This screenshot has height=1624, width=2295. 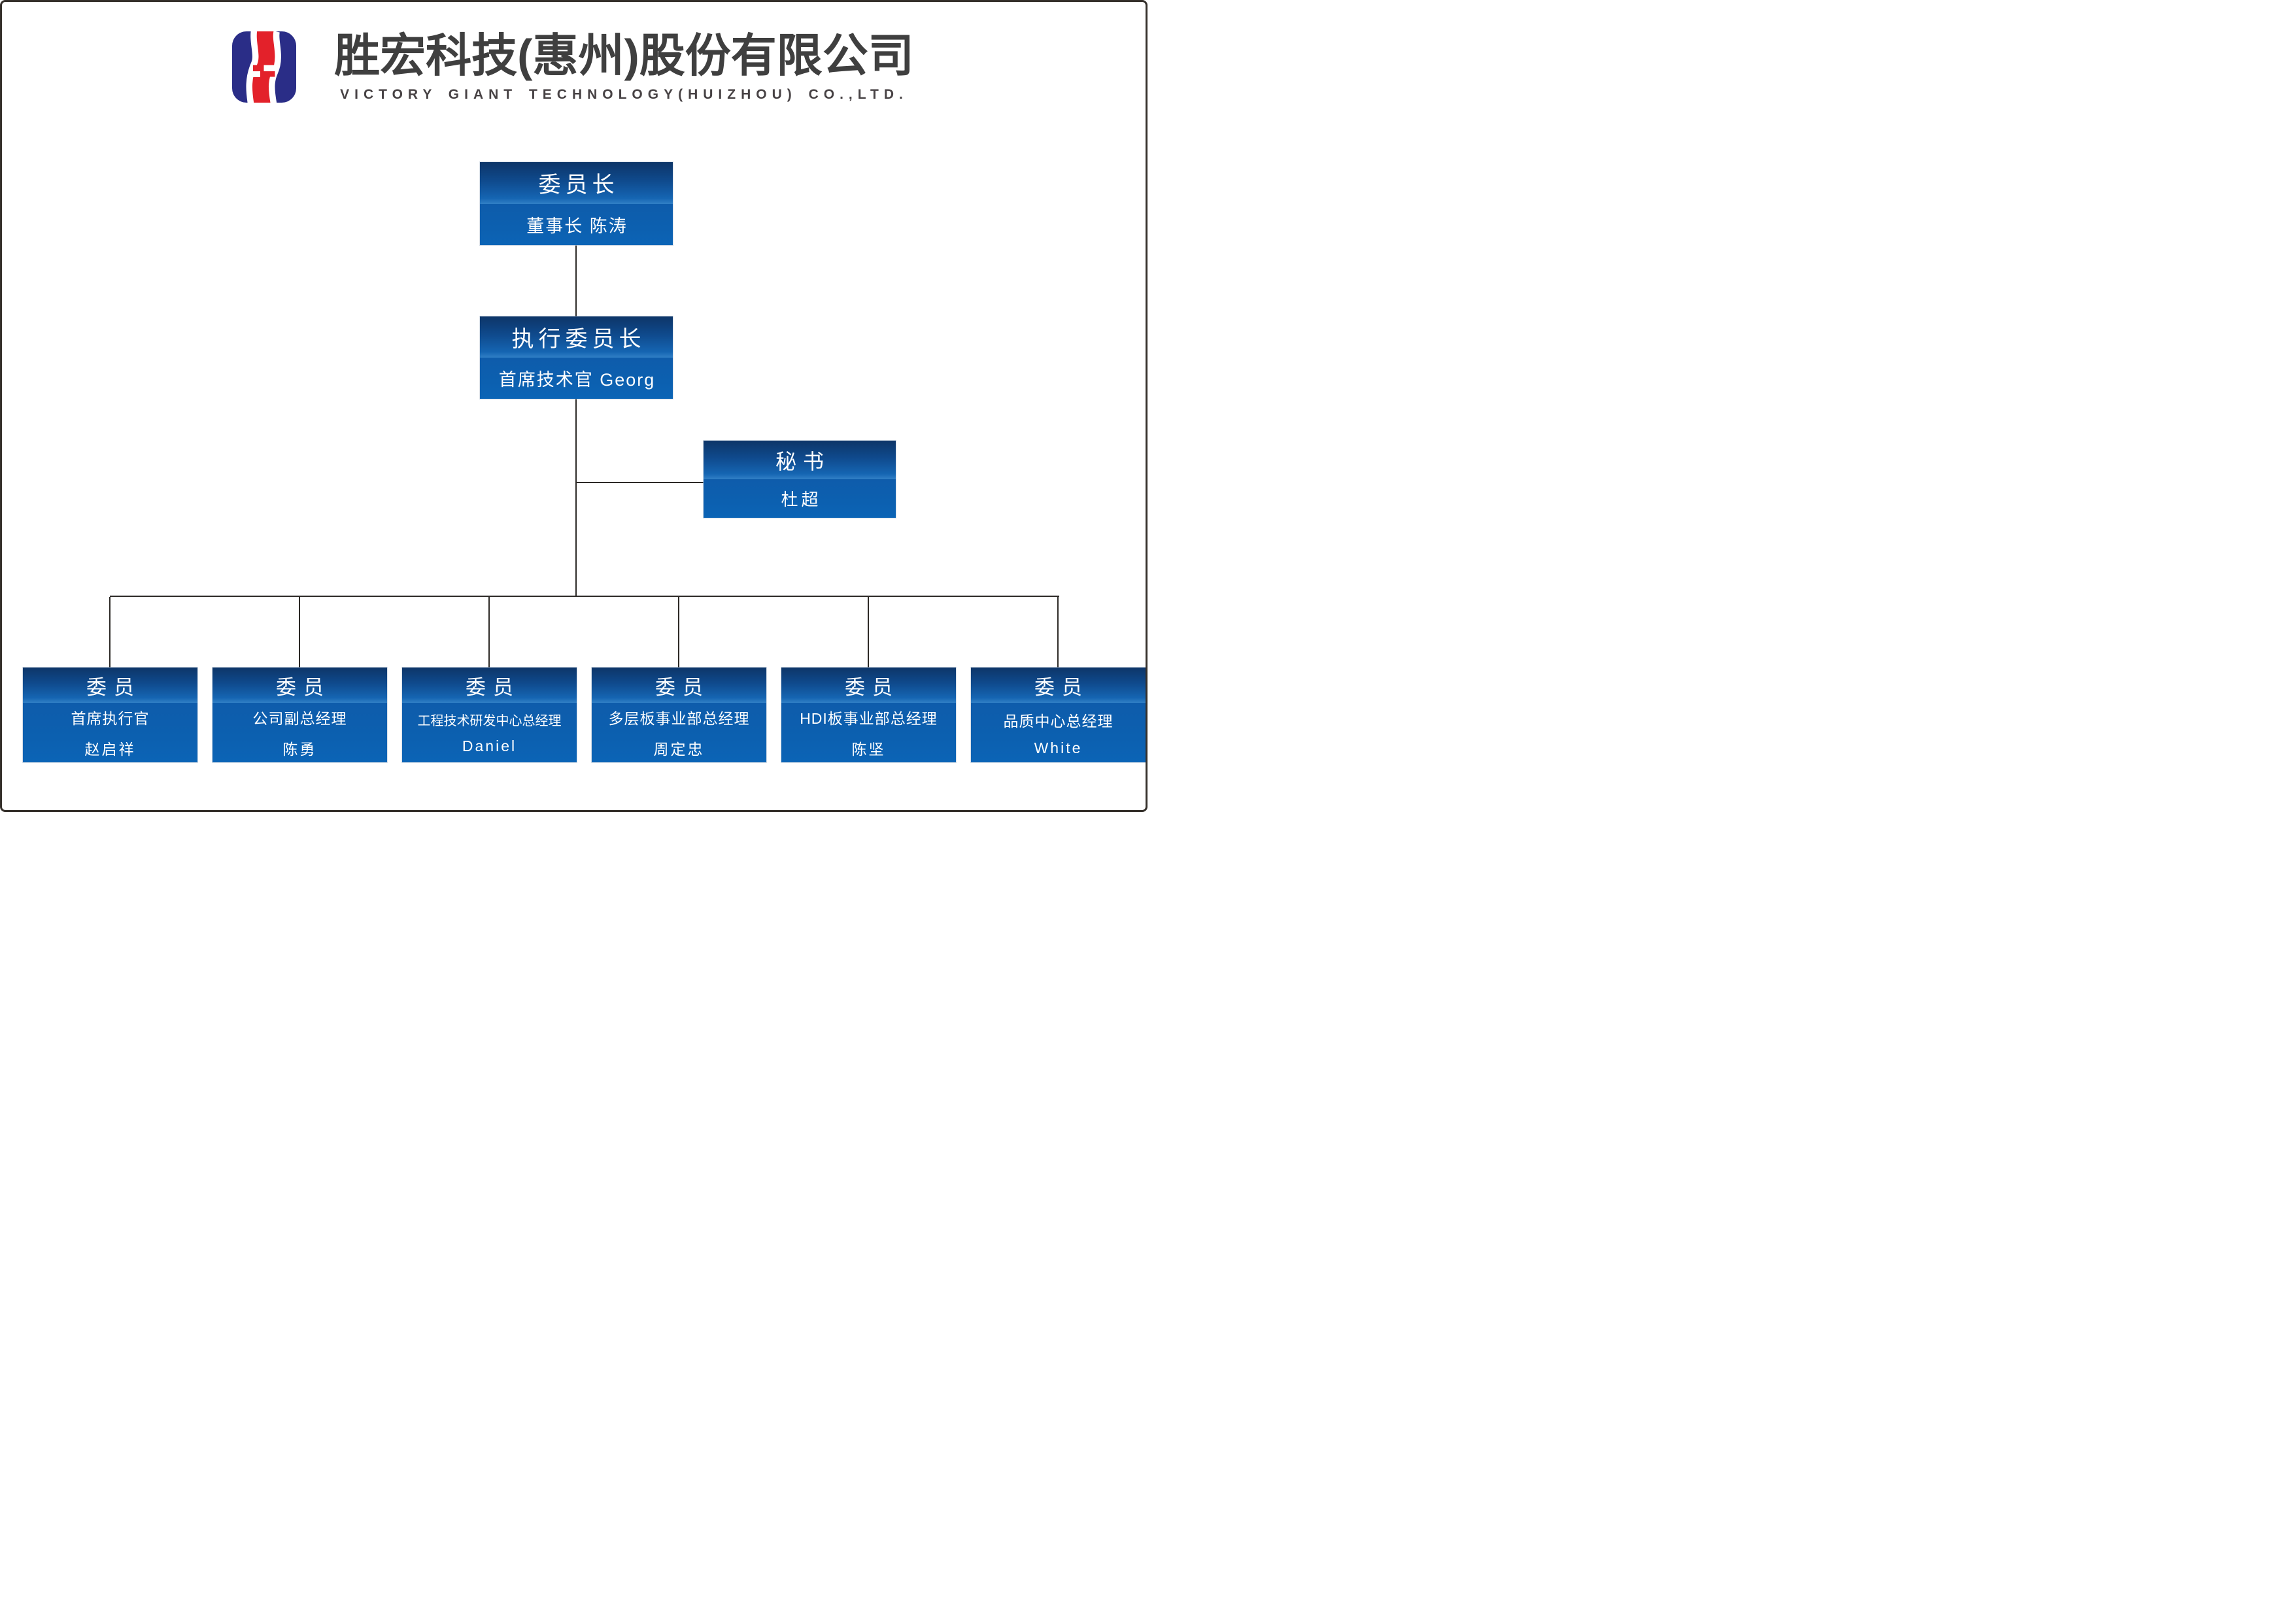 I want to click on chairman-title: 委员长, so click(x=578, y=185).